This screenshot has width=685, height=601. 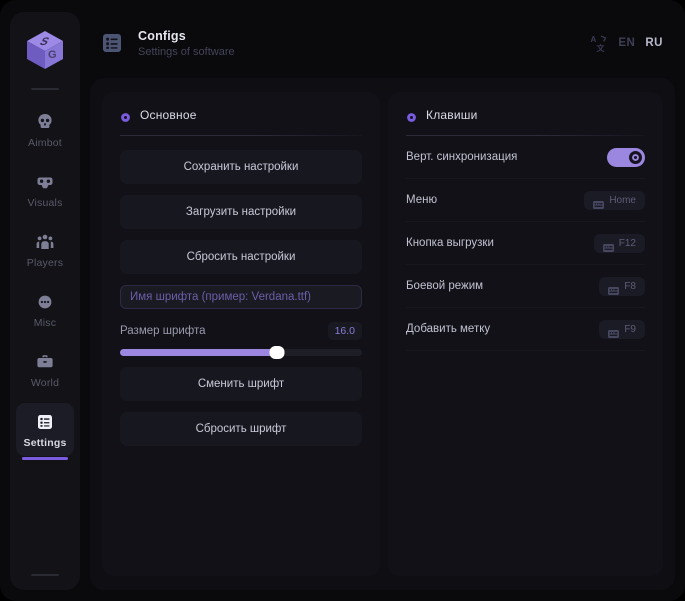 I want to click on language-switcher: A 文 EN RU, so click(x=626, y=43).